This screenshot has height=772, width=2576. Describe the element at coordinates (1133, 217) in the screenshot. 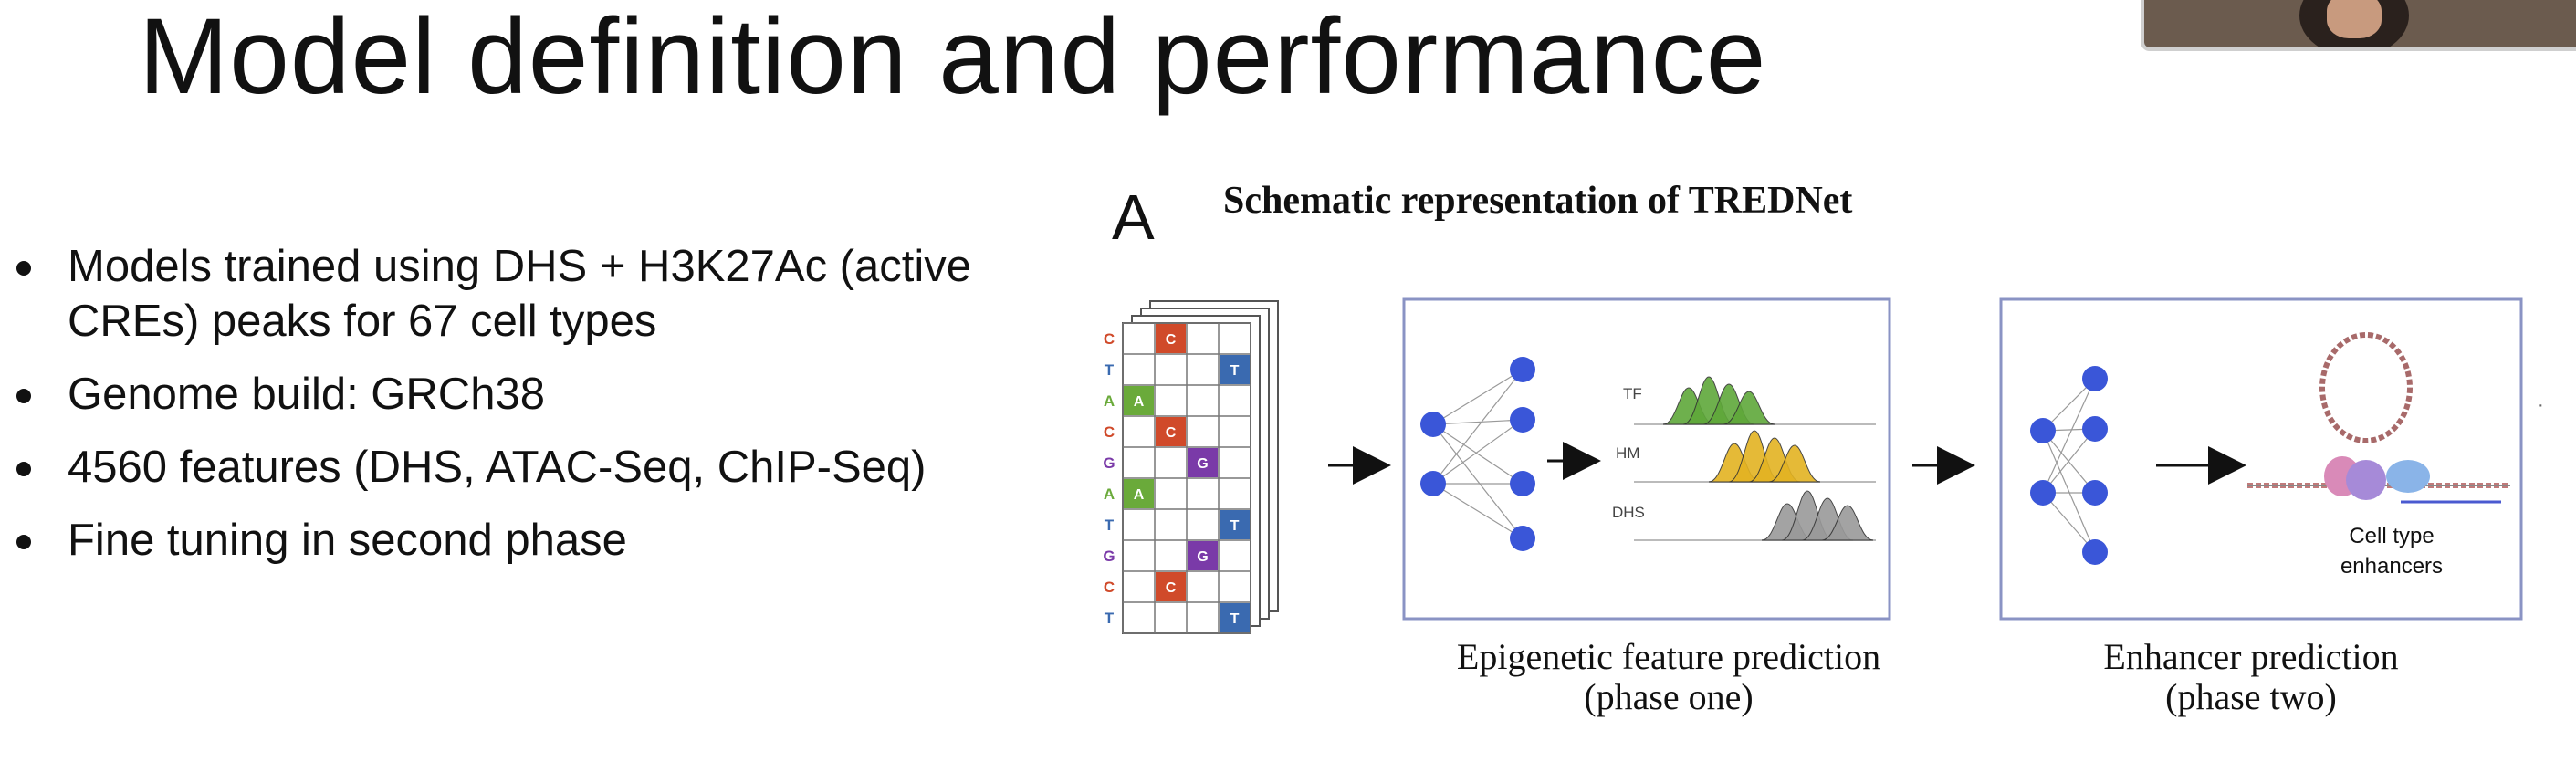

I see `panel-letter: A` at that location.